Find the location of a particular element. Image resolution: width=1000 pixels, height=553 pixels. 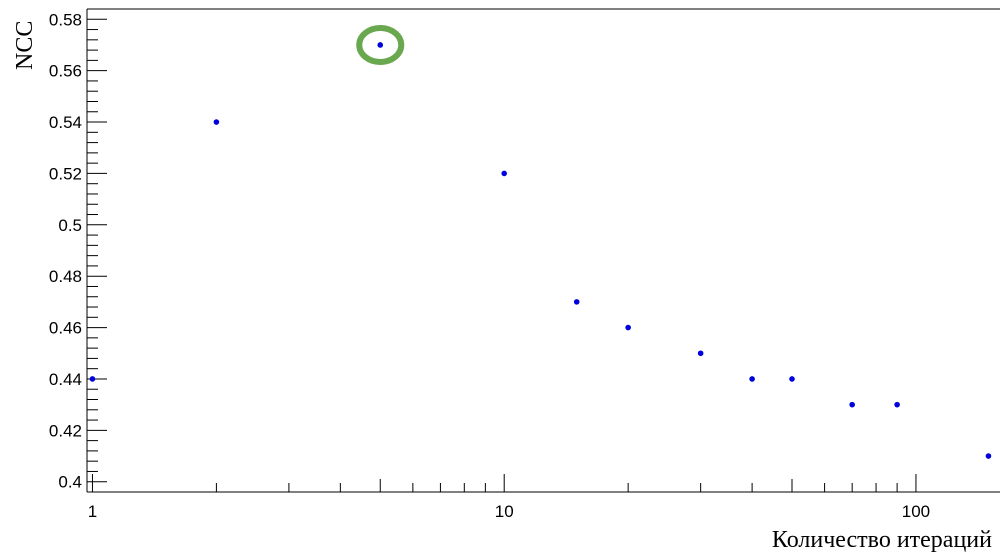

y-tick-label: 0.44 is located at coordinates (65, 379).